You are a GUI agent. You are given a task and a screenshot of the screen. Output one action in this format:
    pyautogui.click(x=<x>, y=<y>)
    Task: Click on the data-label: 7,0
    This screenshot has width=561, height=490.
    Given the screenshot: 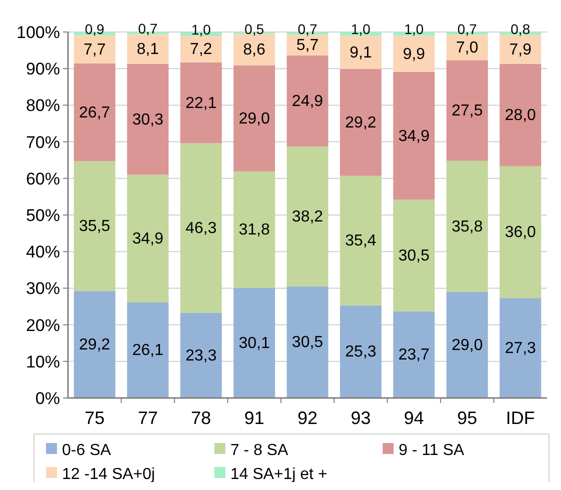 What is the action you would take?
    pyautogui.click(x=467, y=47)
    